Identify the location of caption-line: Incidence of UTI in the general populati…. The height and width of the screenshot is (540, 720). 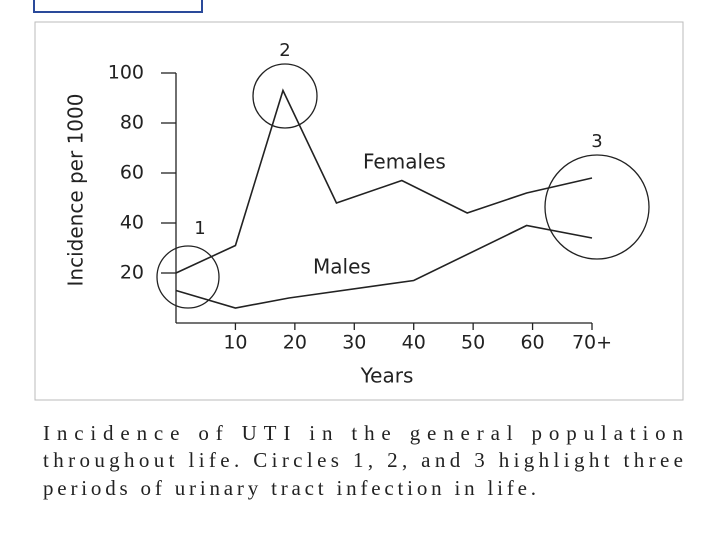
(363, 433).